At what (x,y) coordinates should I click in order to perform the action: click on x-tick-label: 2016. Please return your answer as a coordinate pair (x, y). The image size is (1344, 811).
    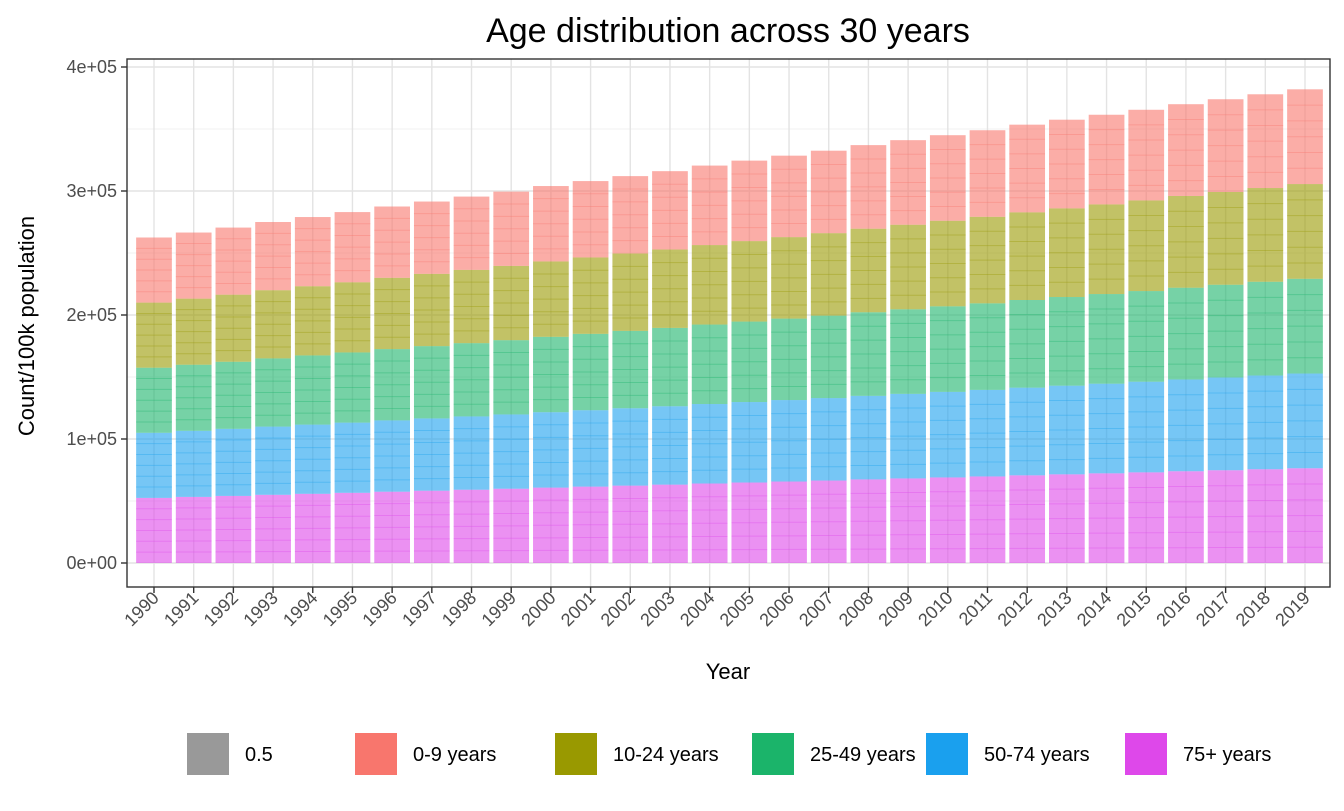
    Looking at the image, I should click on (1173, 609).